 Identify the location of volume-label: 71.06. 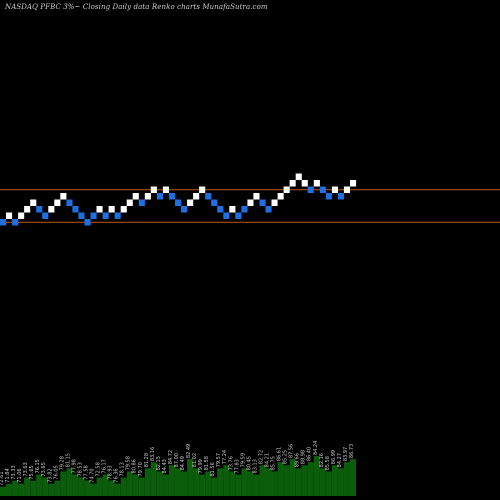
(20, 475).